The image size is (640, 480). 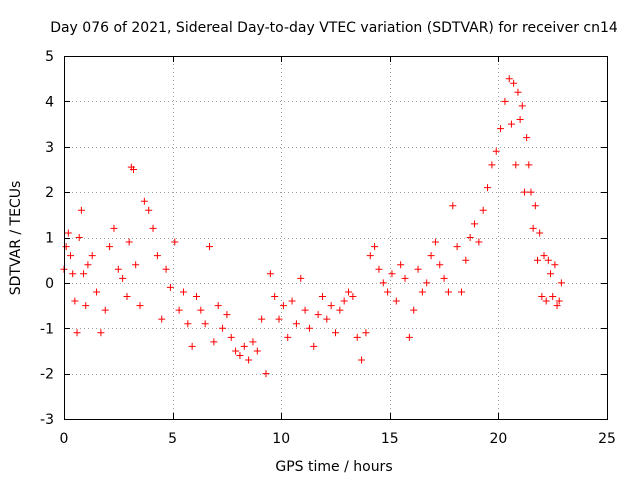 I want to click on x-tick-label: 20, so click(x=498, y=439).